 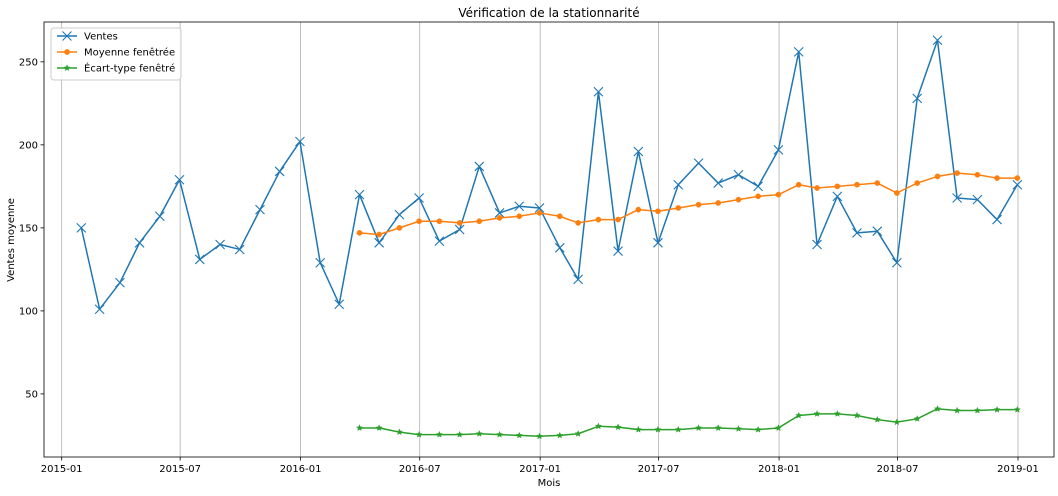 I want to click on legend-marker, so click(x=67, y=52).